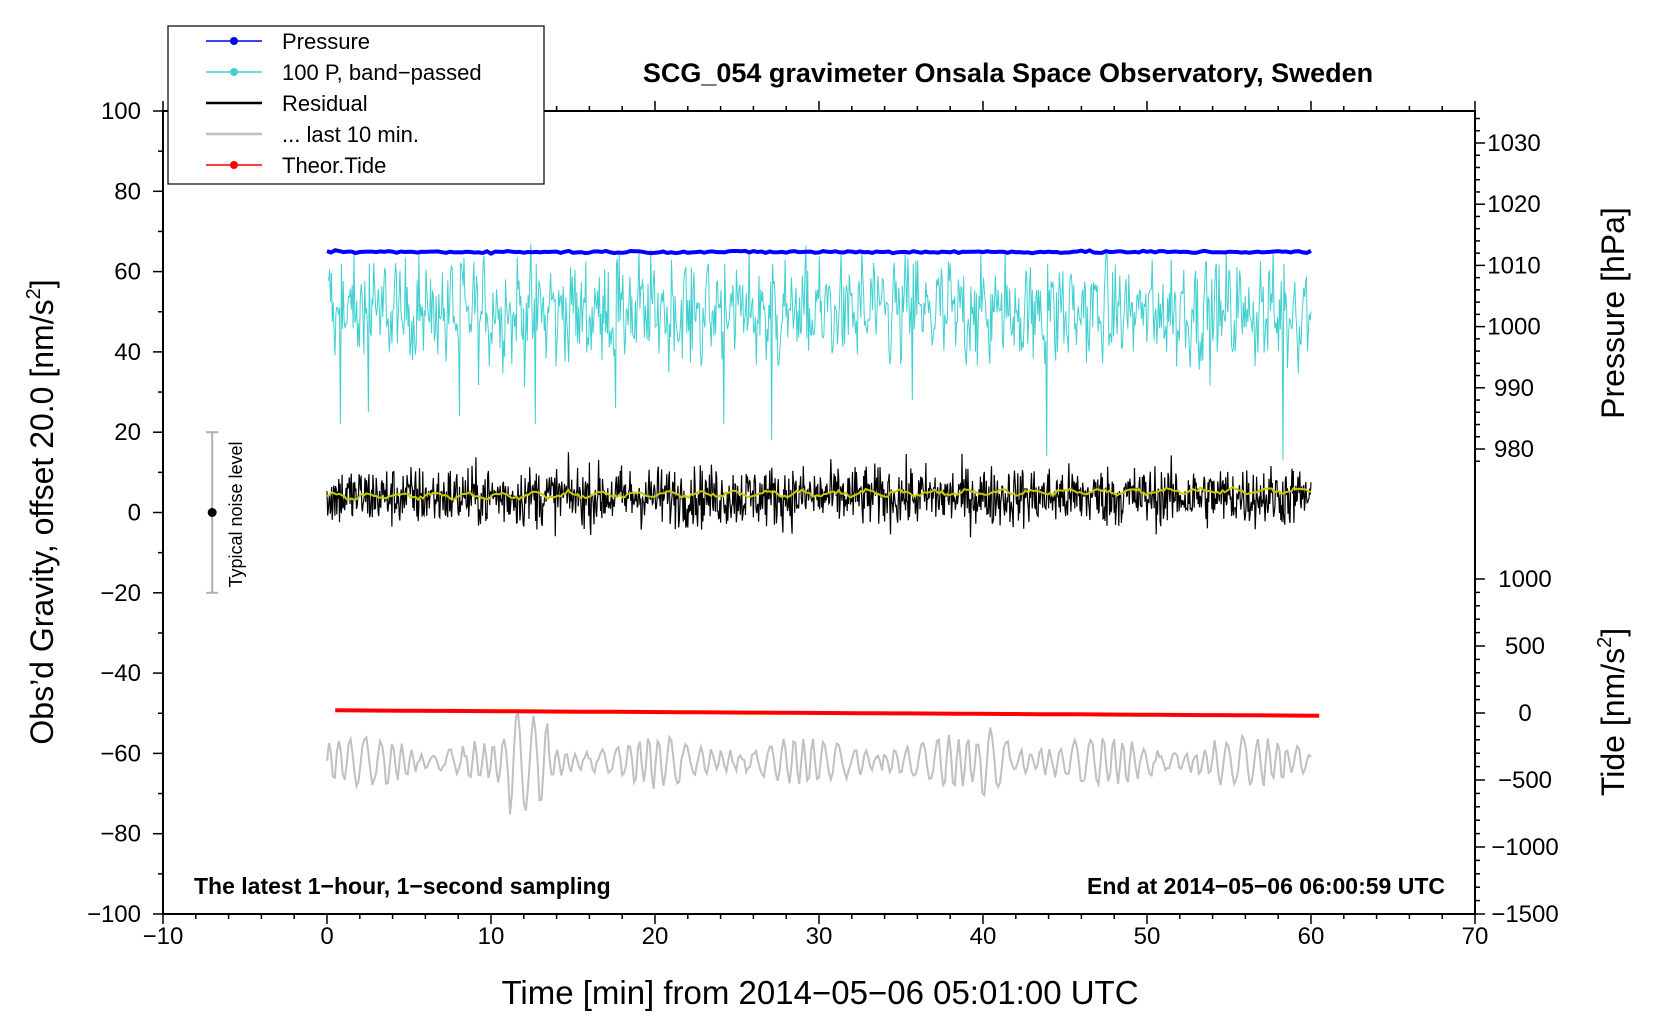 The height and width of the screenshot is (1020, 1660). What do you see at coordinates (1147, 936) in the screenshot?
I see `x-tick-label: 50` at bounding box center [1147, 936].